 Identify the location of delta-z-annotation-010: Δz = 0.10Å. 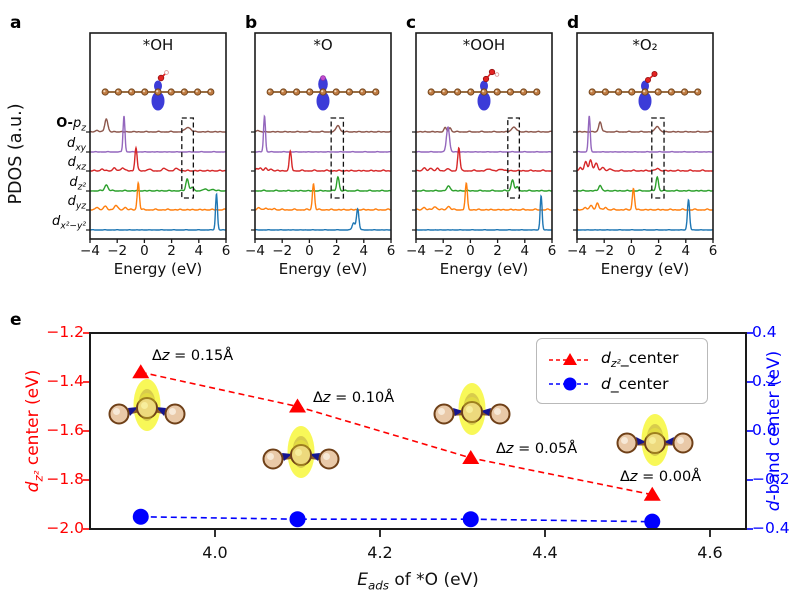
(354, 398).